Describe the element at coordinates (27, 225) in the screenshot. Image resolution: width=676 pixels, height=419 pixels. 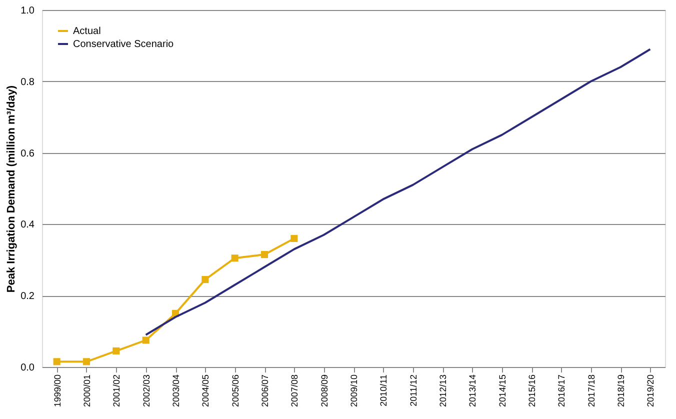
I see `y-tick-label: 0.4` at that location.